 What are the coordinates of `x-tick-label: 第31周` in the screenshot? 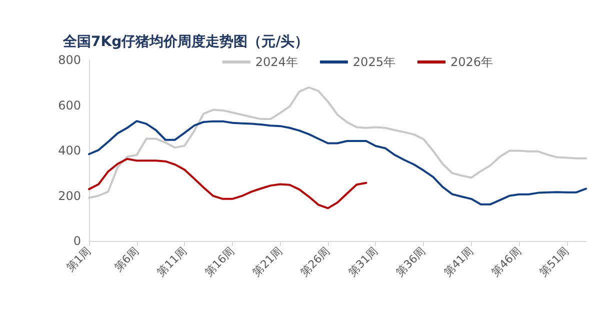 It's located at (363, 262).